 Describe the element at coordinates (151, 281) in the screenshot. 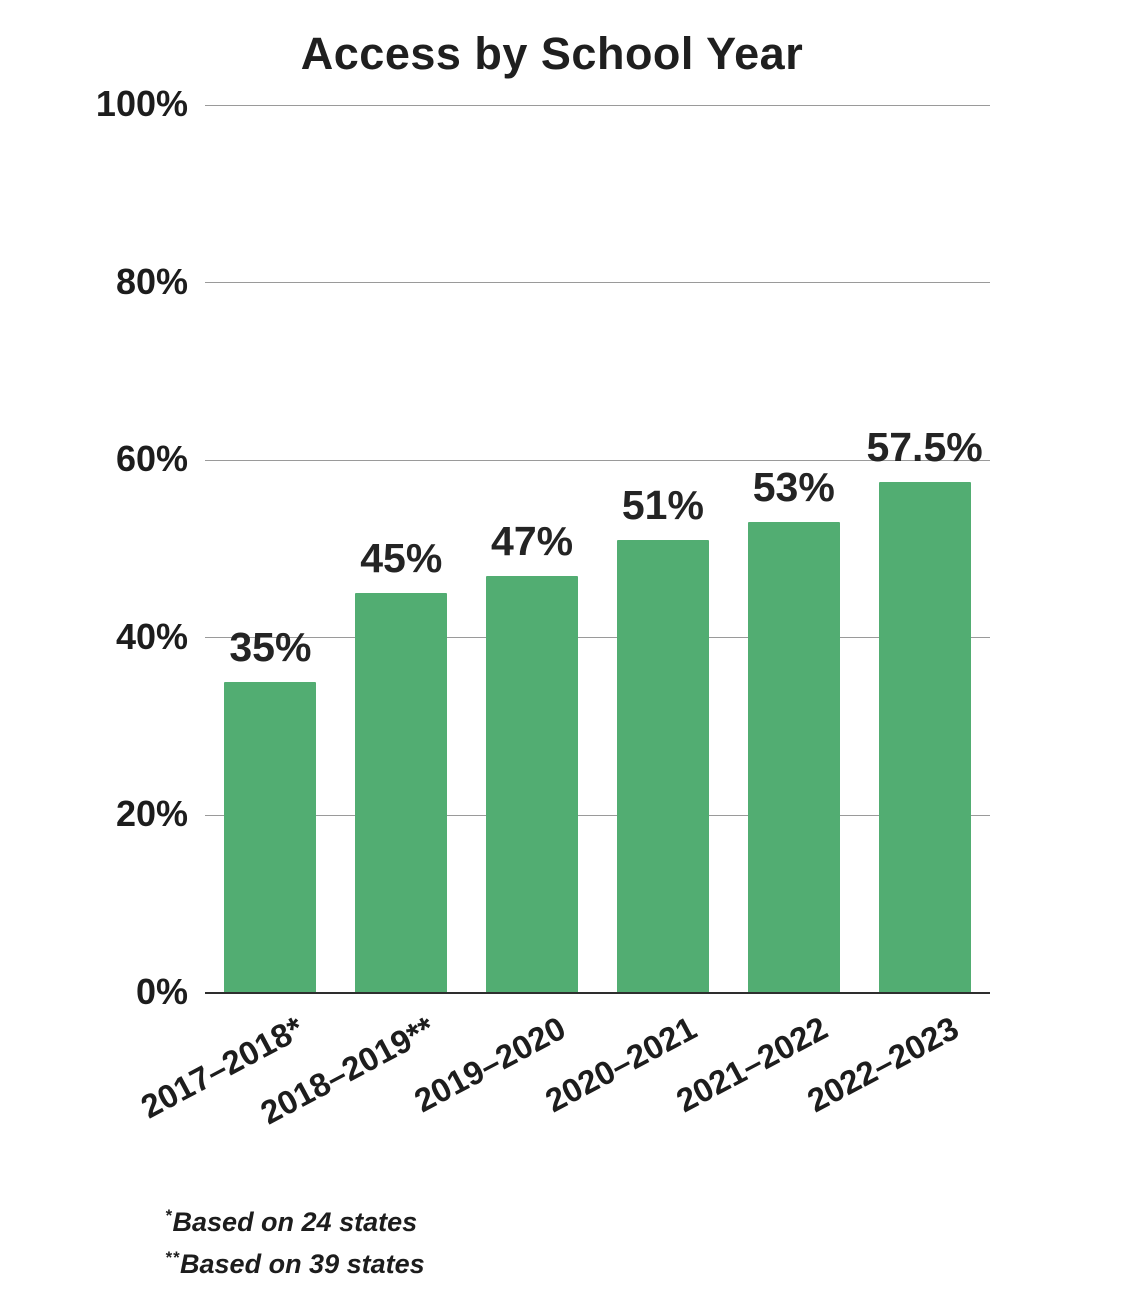

I see `y-tick-label-80: 80%` at that location.